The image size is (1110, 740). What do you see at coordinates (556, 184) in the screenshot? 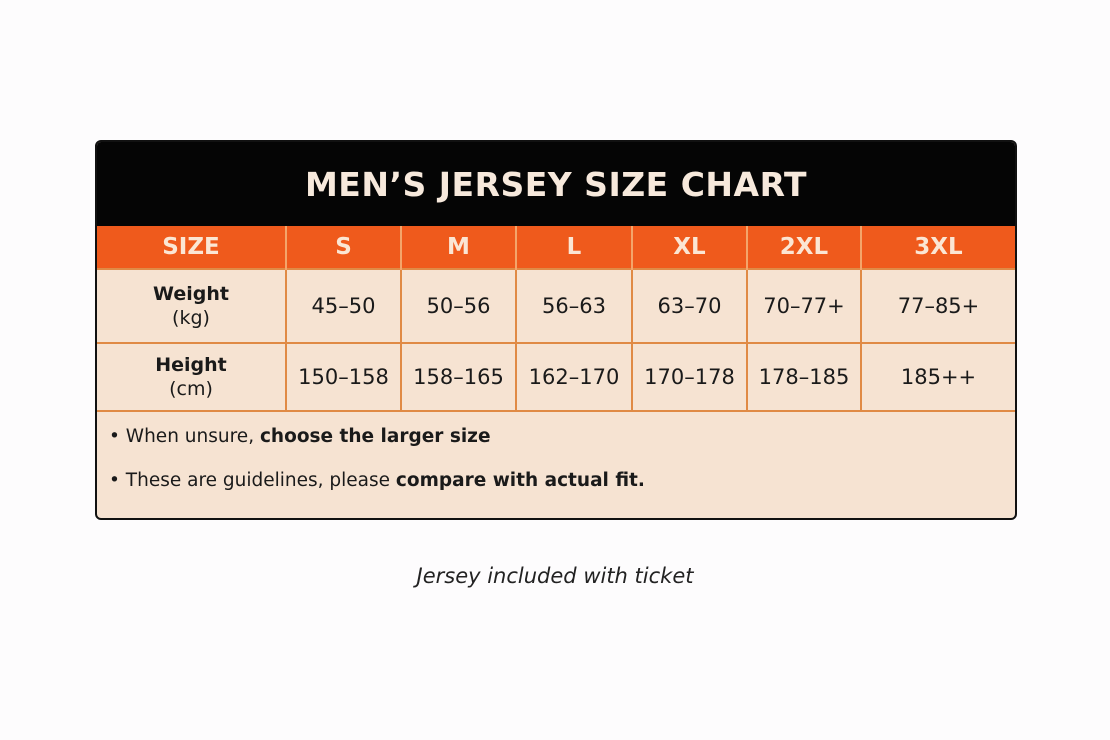
I see `chart-title: MEN’S JERSEY SIZE CHART` at bounding box center [556, 184].